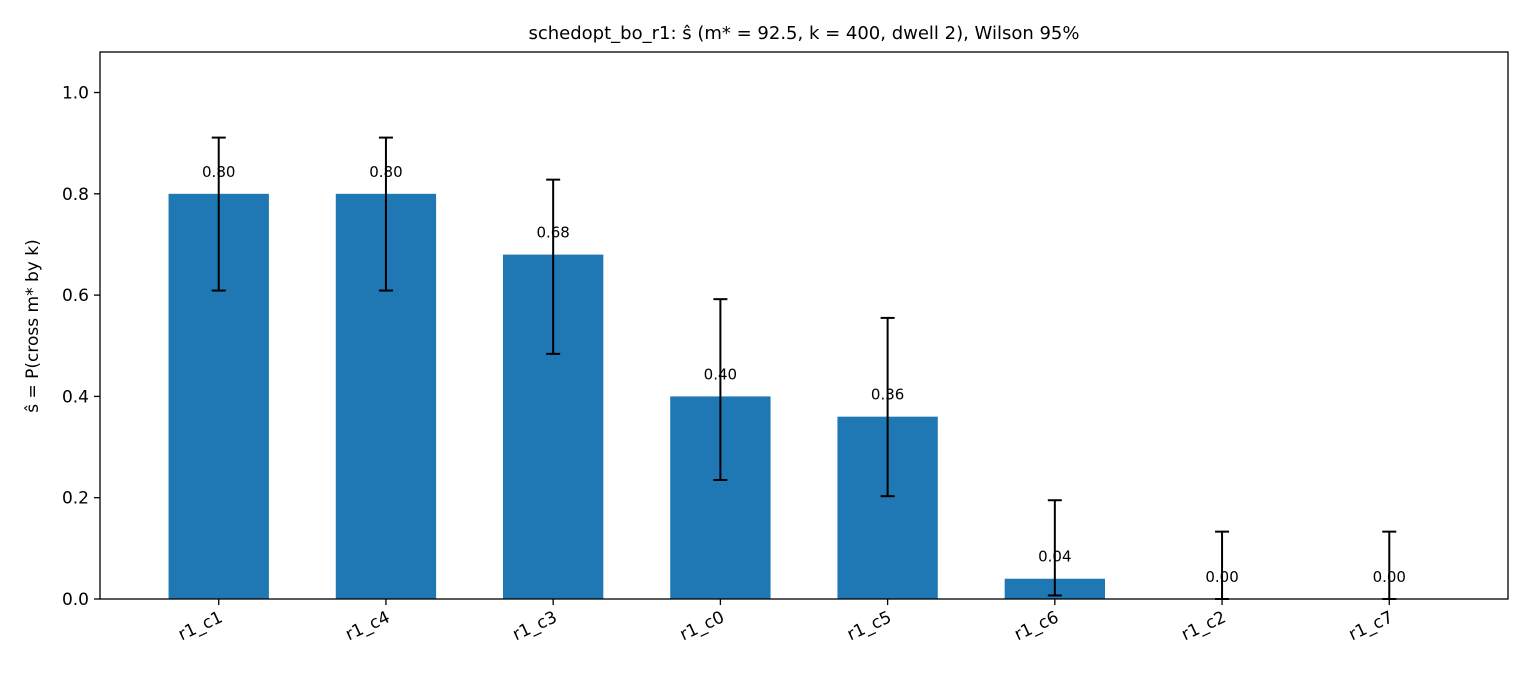 This screenshot has height=675, width=1530. What do you see at coordinates (1054, 557) in the screenshot?
I see `data-label-r1_c6: 0.04` at bounding box center [1054, 557].